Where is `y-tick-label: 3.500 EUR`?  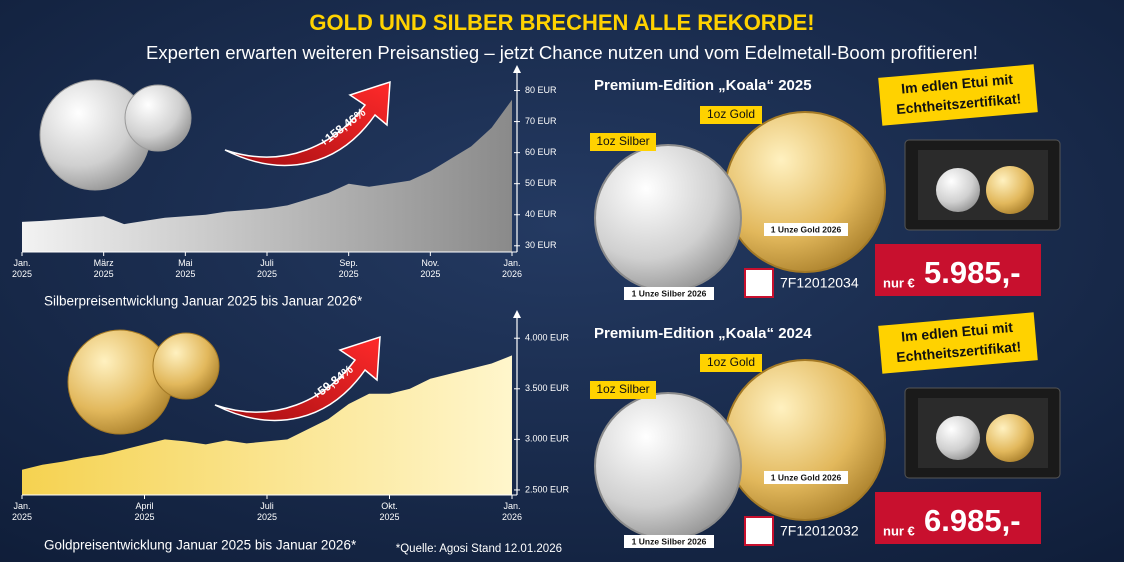 y-tick-label: 3.500 EUR is located at coordinates (547, 388).